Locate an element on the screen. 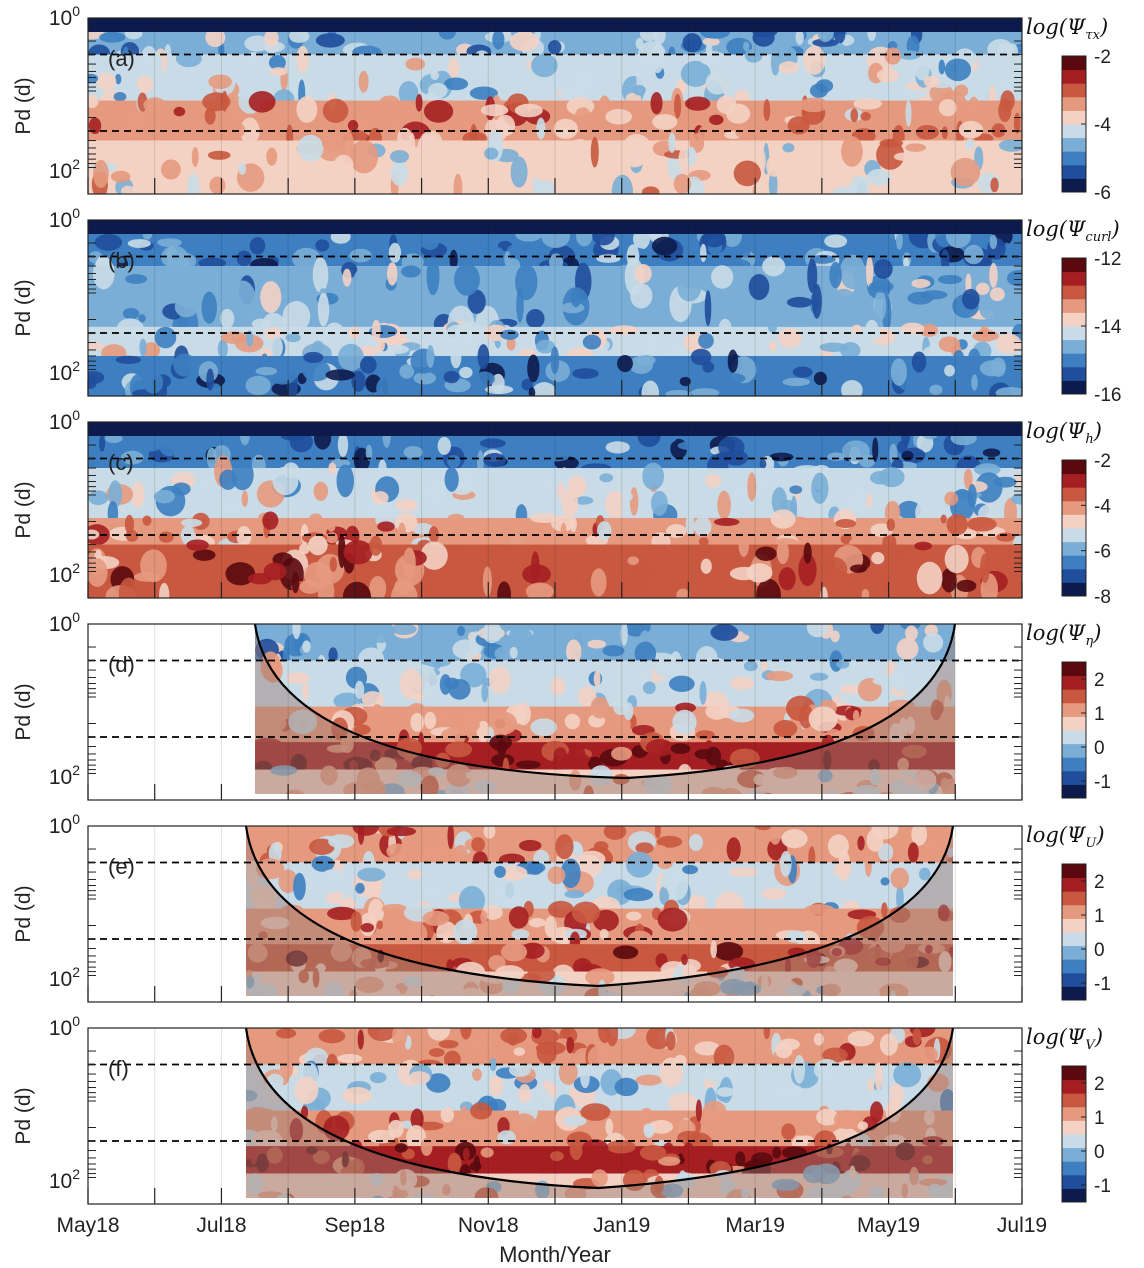  colorbar-tick-label: -14 is located at coordinates (1108, 327).